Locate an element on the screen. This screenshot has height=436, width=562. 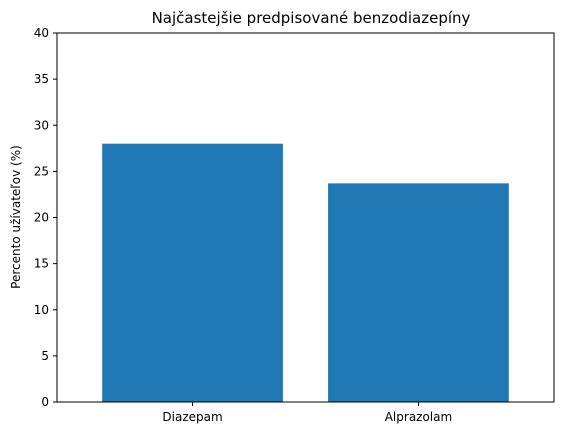
y-tick-label: 10 is located at coordinates (41, 310).